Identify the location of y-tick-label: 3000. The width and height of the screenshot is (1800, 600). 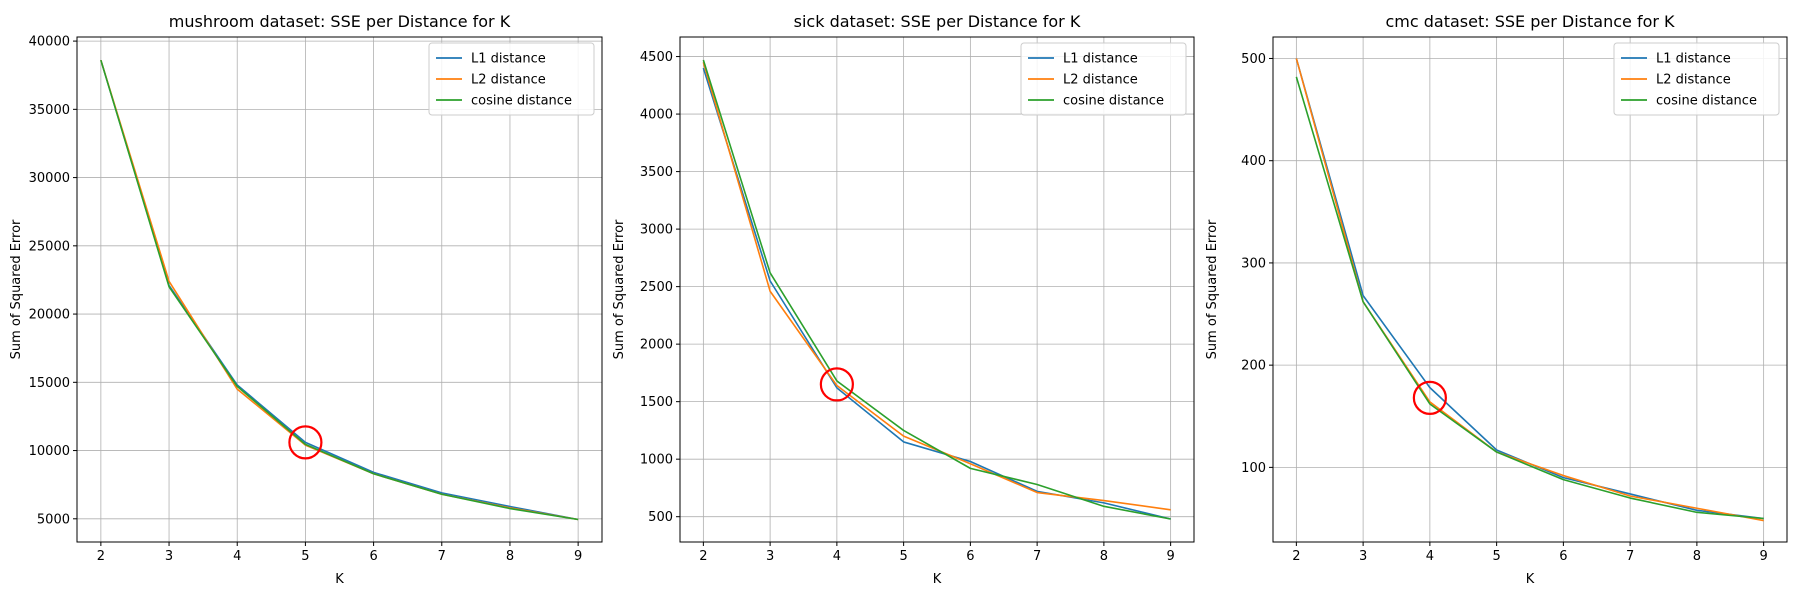
(656, 230).